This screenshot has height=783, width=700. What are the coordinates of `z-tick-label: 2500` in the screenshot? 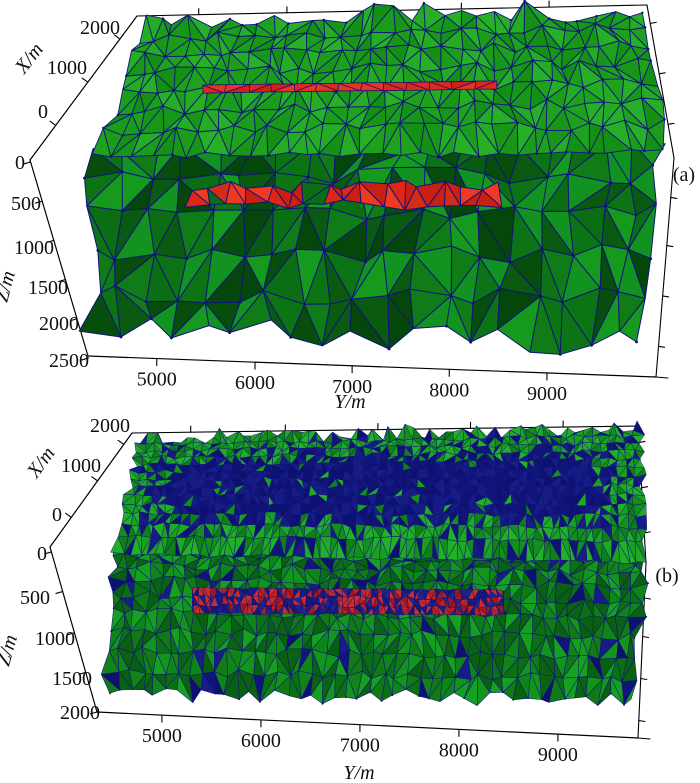 It's located at (69, 361).